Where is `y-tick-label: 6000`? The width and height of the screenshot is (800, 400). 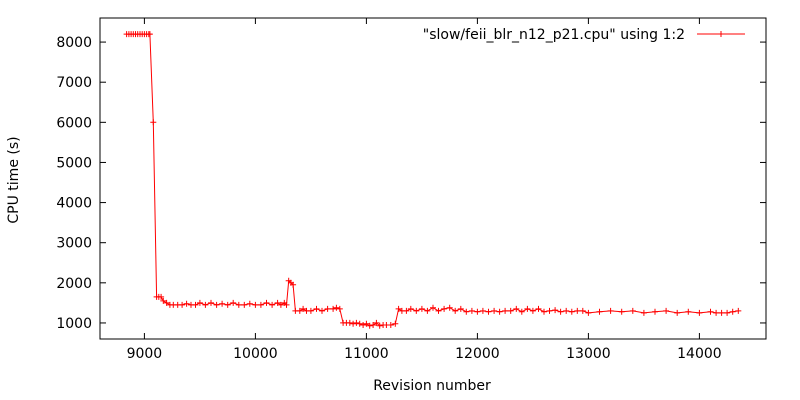
y-tick-label: 6000 is located at coordinates (74, 123).